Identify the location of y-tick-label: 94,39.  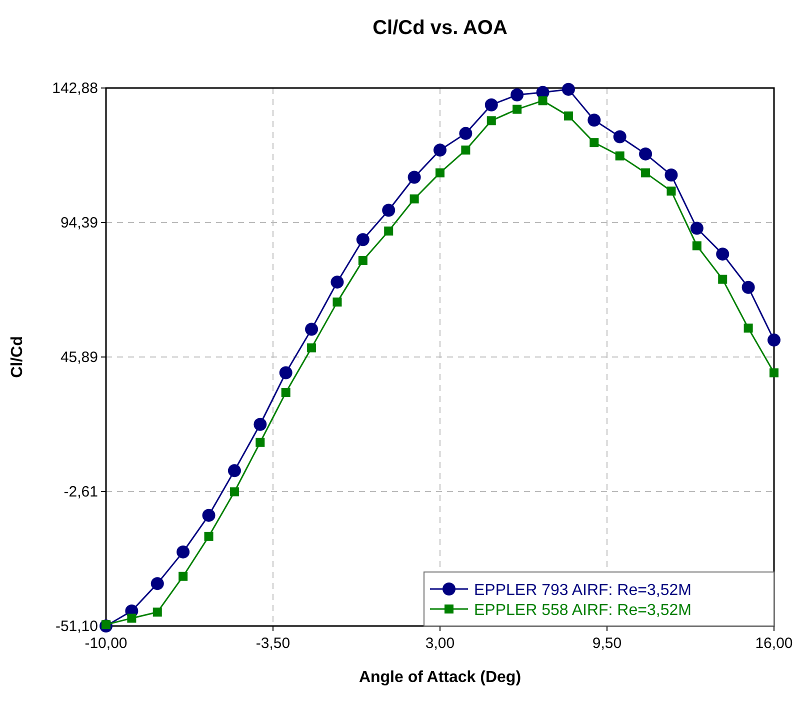
(79, 223).